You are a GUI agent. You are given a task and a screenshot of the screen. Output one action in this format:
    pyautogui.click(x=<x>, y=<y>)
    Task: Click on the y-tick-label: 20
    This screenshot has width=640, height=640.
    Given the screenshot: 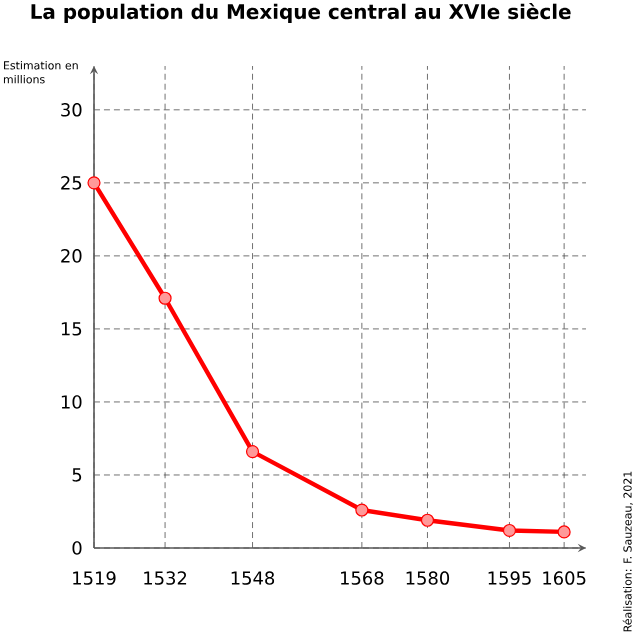 What is the action you would take?
    pyautogui.click(x=71, y=256)
    